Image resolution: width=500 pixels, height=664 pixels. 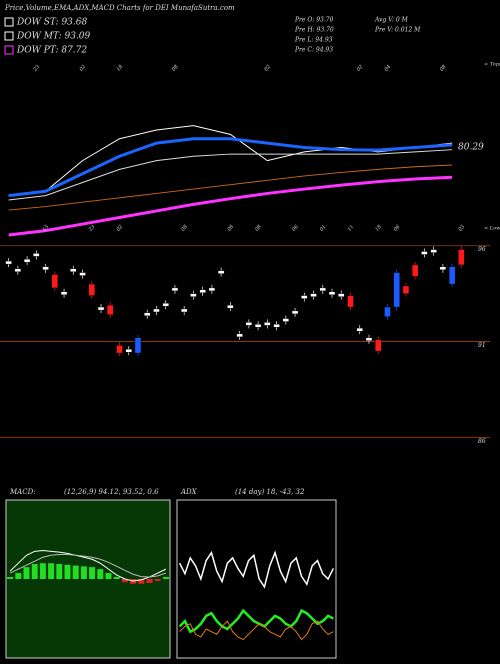 What do you see at coordinates (46, 228) in the screenshot?
I see `x-tick-label: 15` at bounding box center [46, 228].